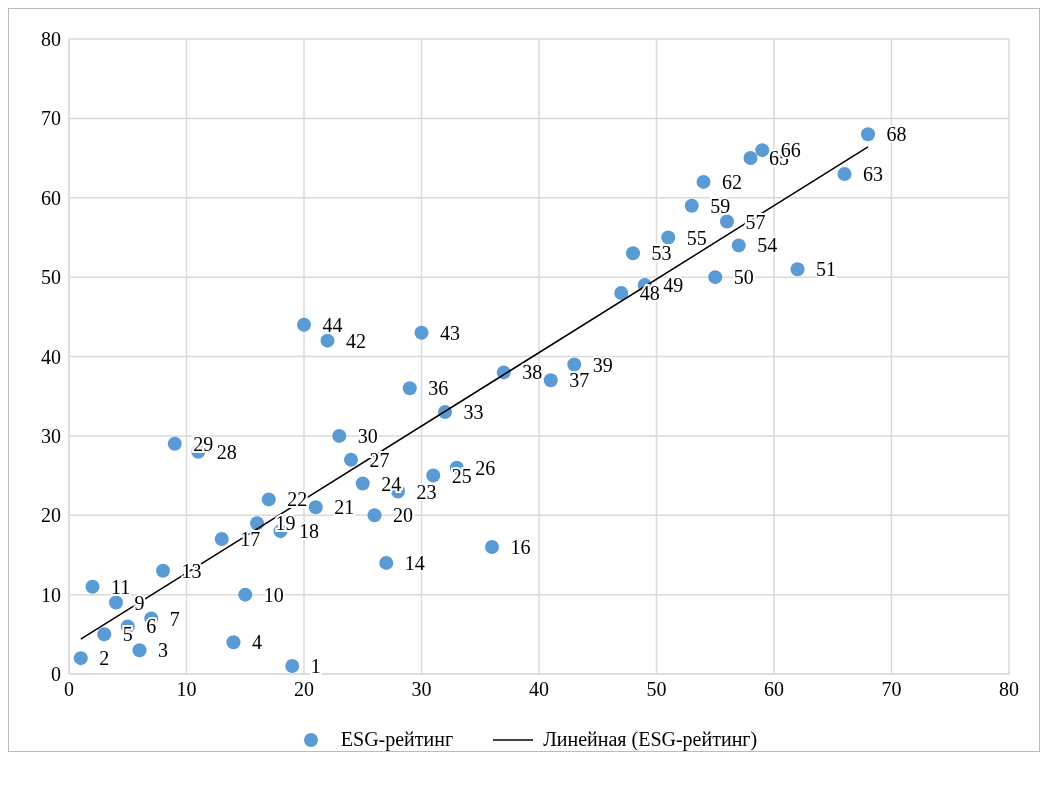 The image size is (1041, 801). What do you see at coordinates (532, 372) in the screenshot?
I see `data-label: 38` at bounding box center [532, 372].